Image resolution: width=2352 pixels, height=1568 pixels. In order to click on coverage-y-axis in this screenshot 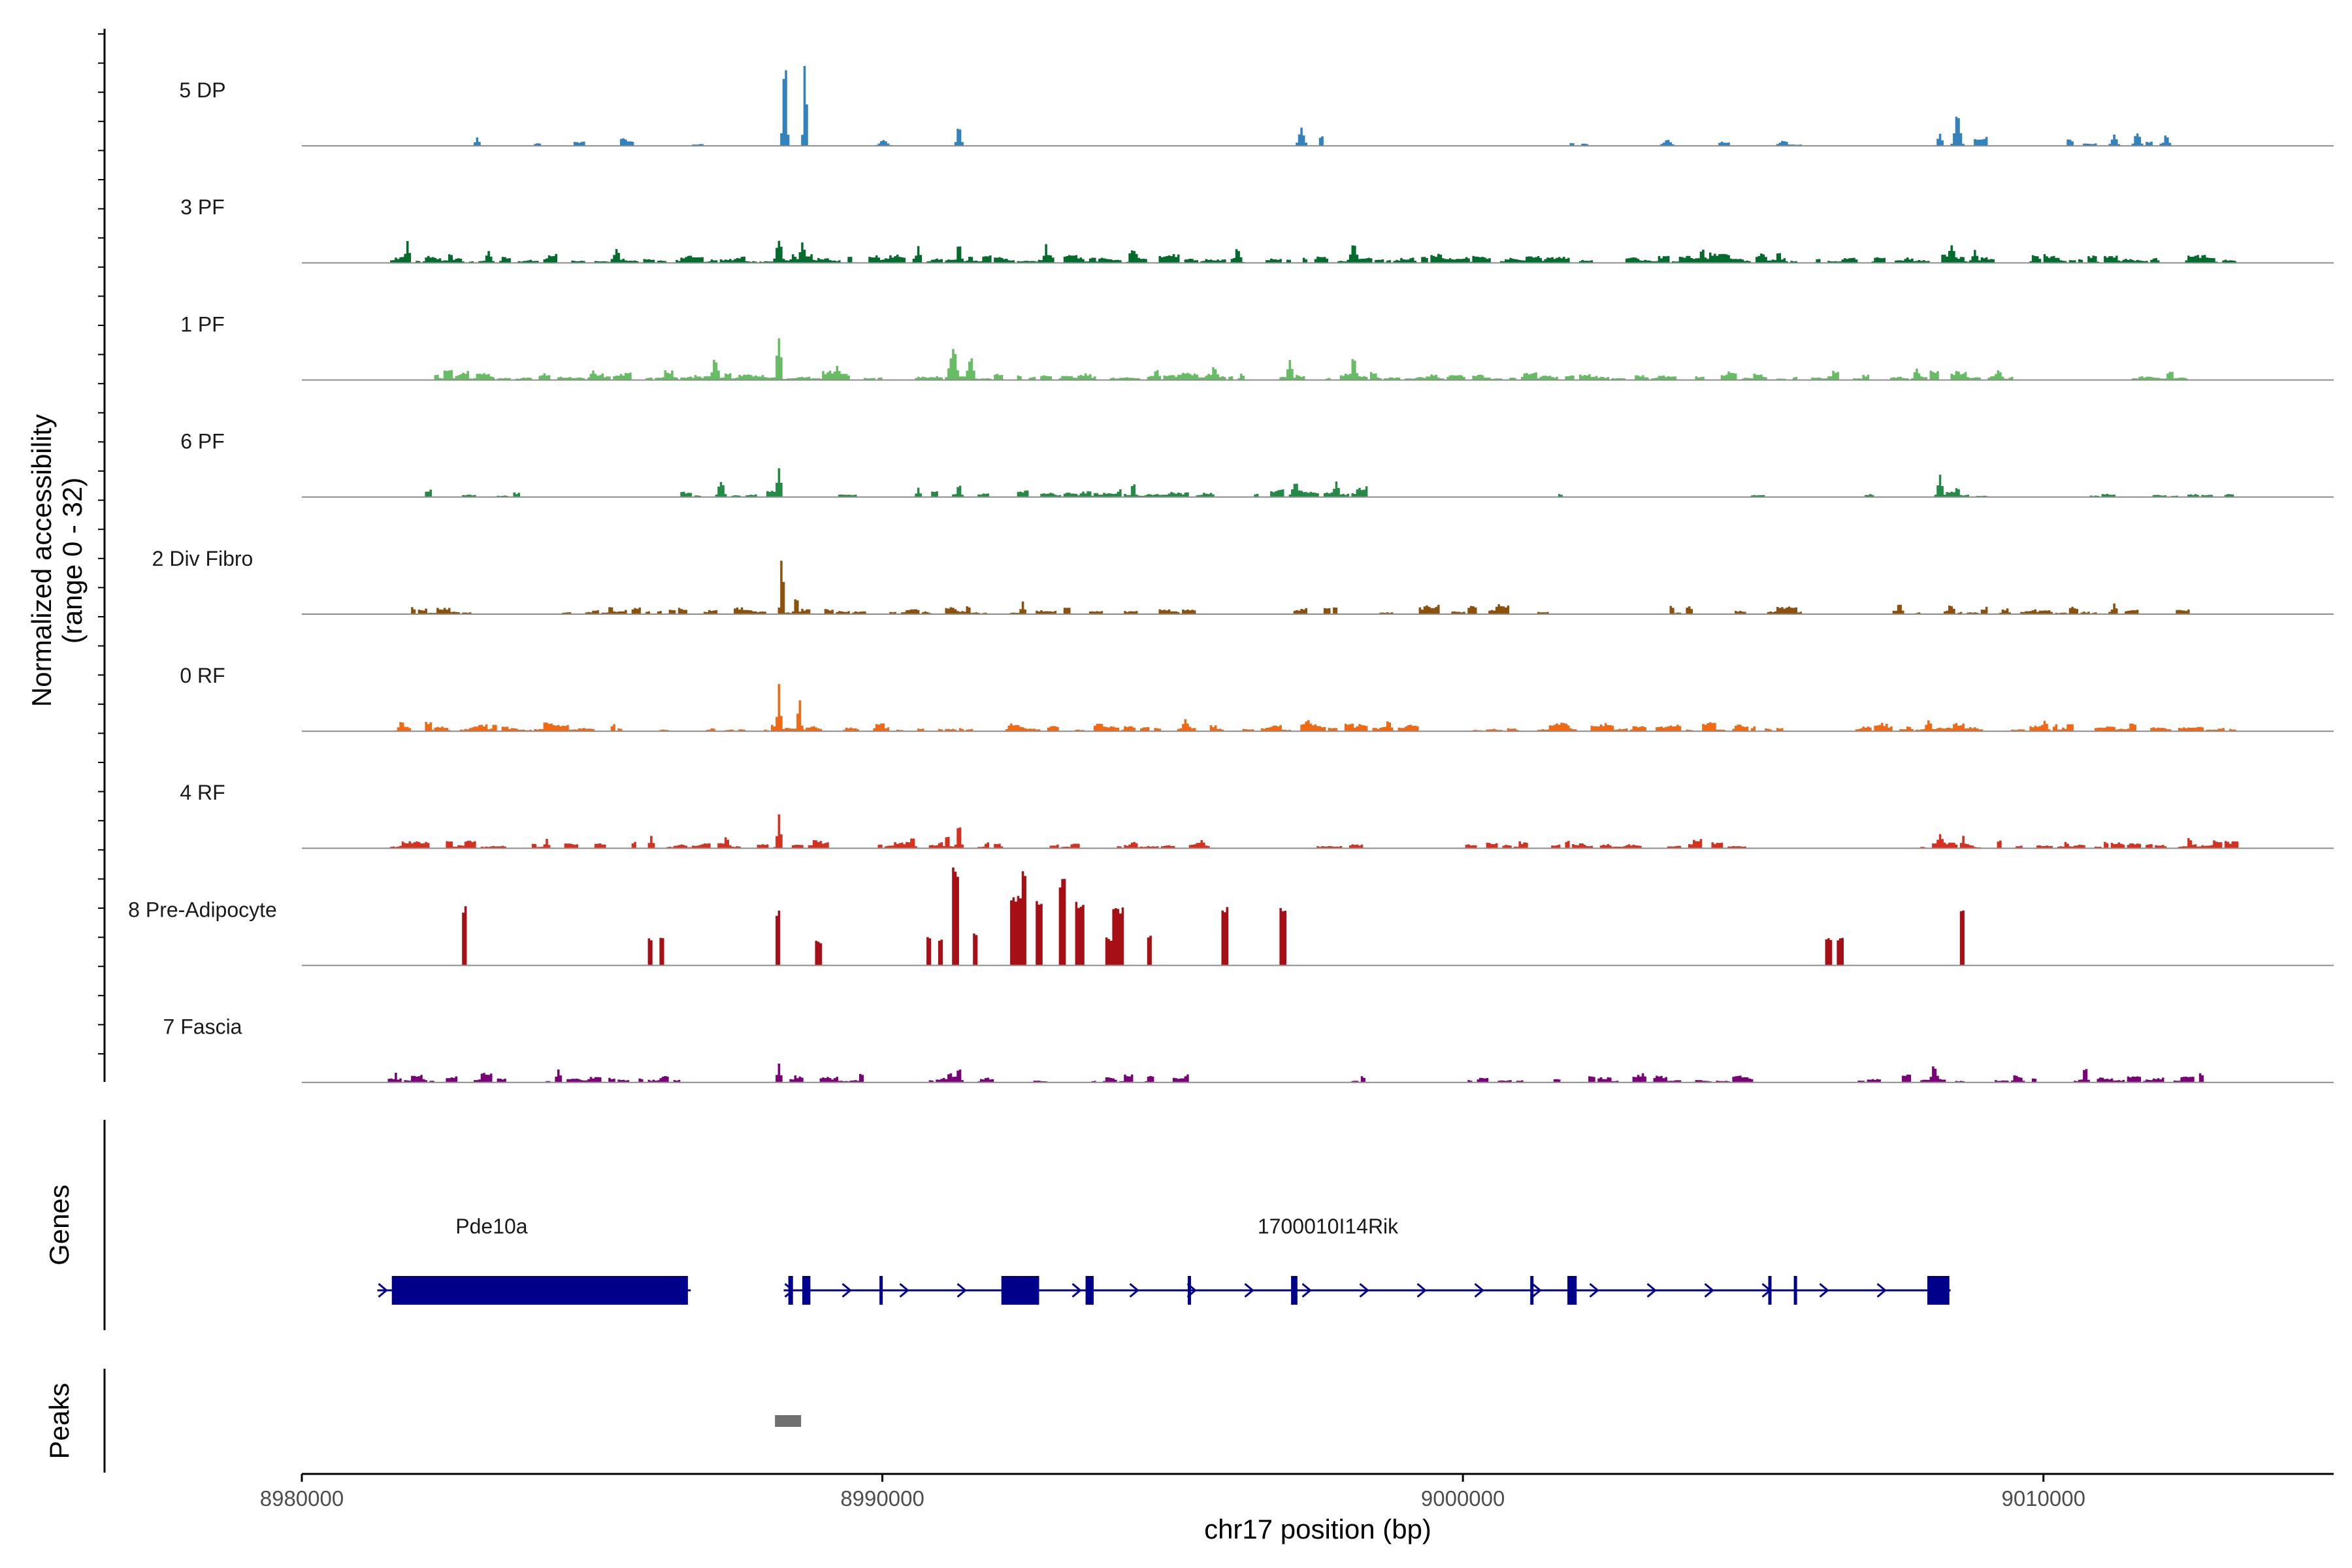, I will do `click(102, 555)`.